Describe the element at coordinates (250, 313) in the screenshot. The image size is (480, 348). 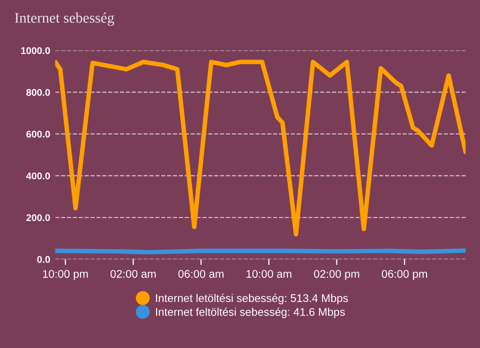
I see `legend-label: Internet feltöltési sebesség: 41.6 Mbps` at that location.